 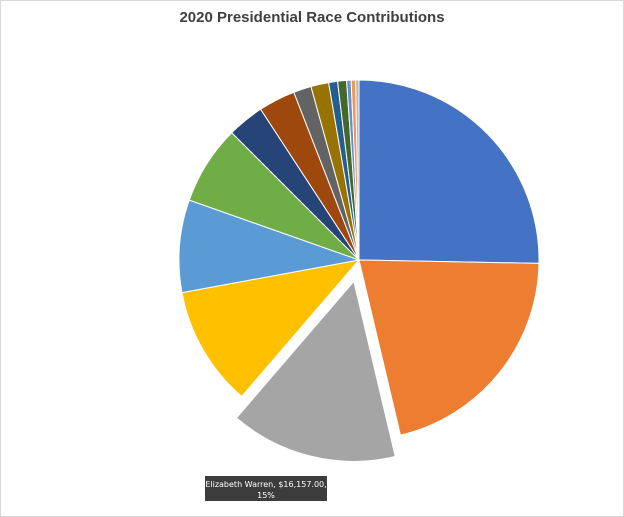 What do you see at coordinates (266, 495) in the screenshot?
I see `data-label-line2: 15%` at bounding box center [266, 495].